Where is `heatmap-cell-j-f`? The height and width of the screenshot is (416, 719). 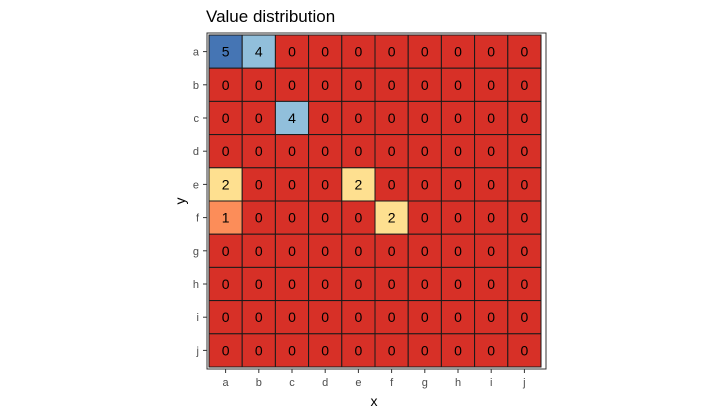 heatmap-cell-j-f is located at coordinates (391, 350).